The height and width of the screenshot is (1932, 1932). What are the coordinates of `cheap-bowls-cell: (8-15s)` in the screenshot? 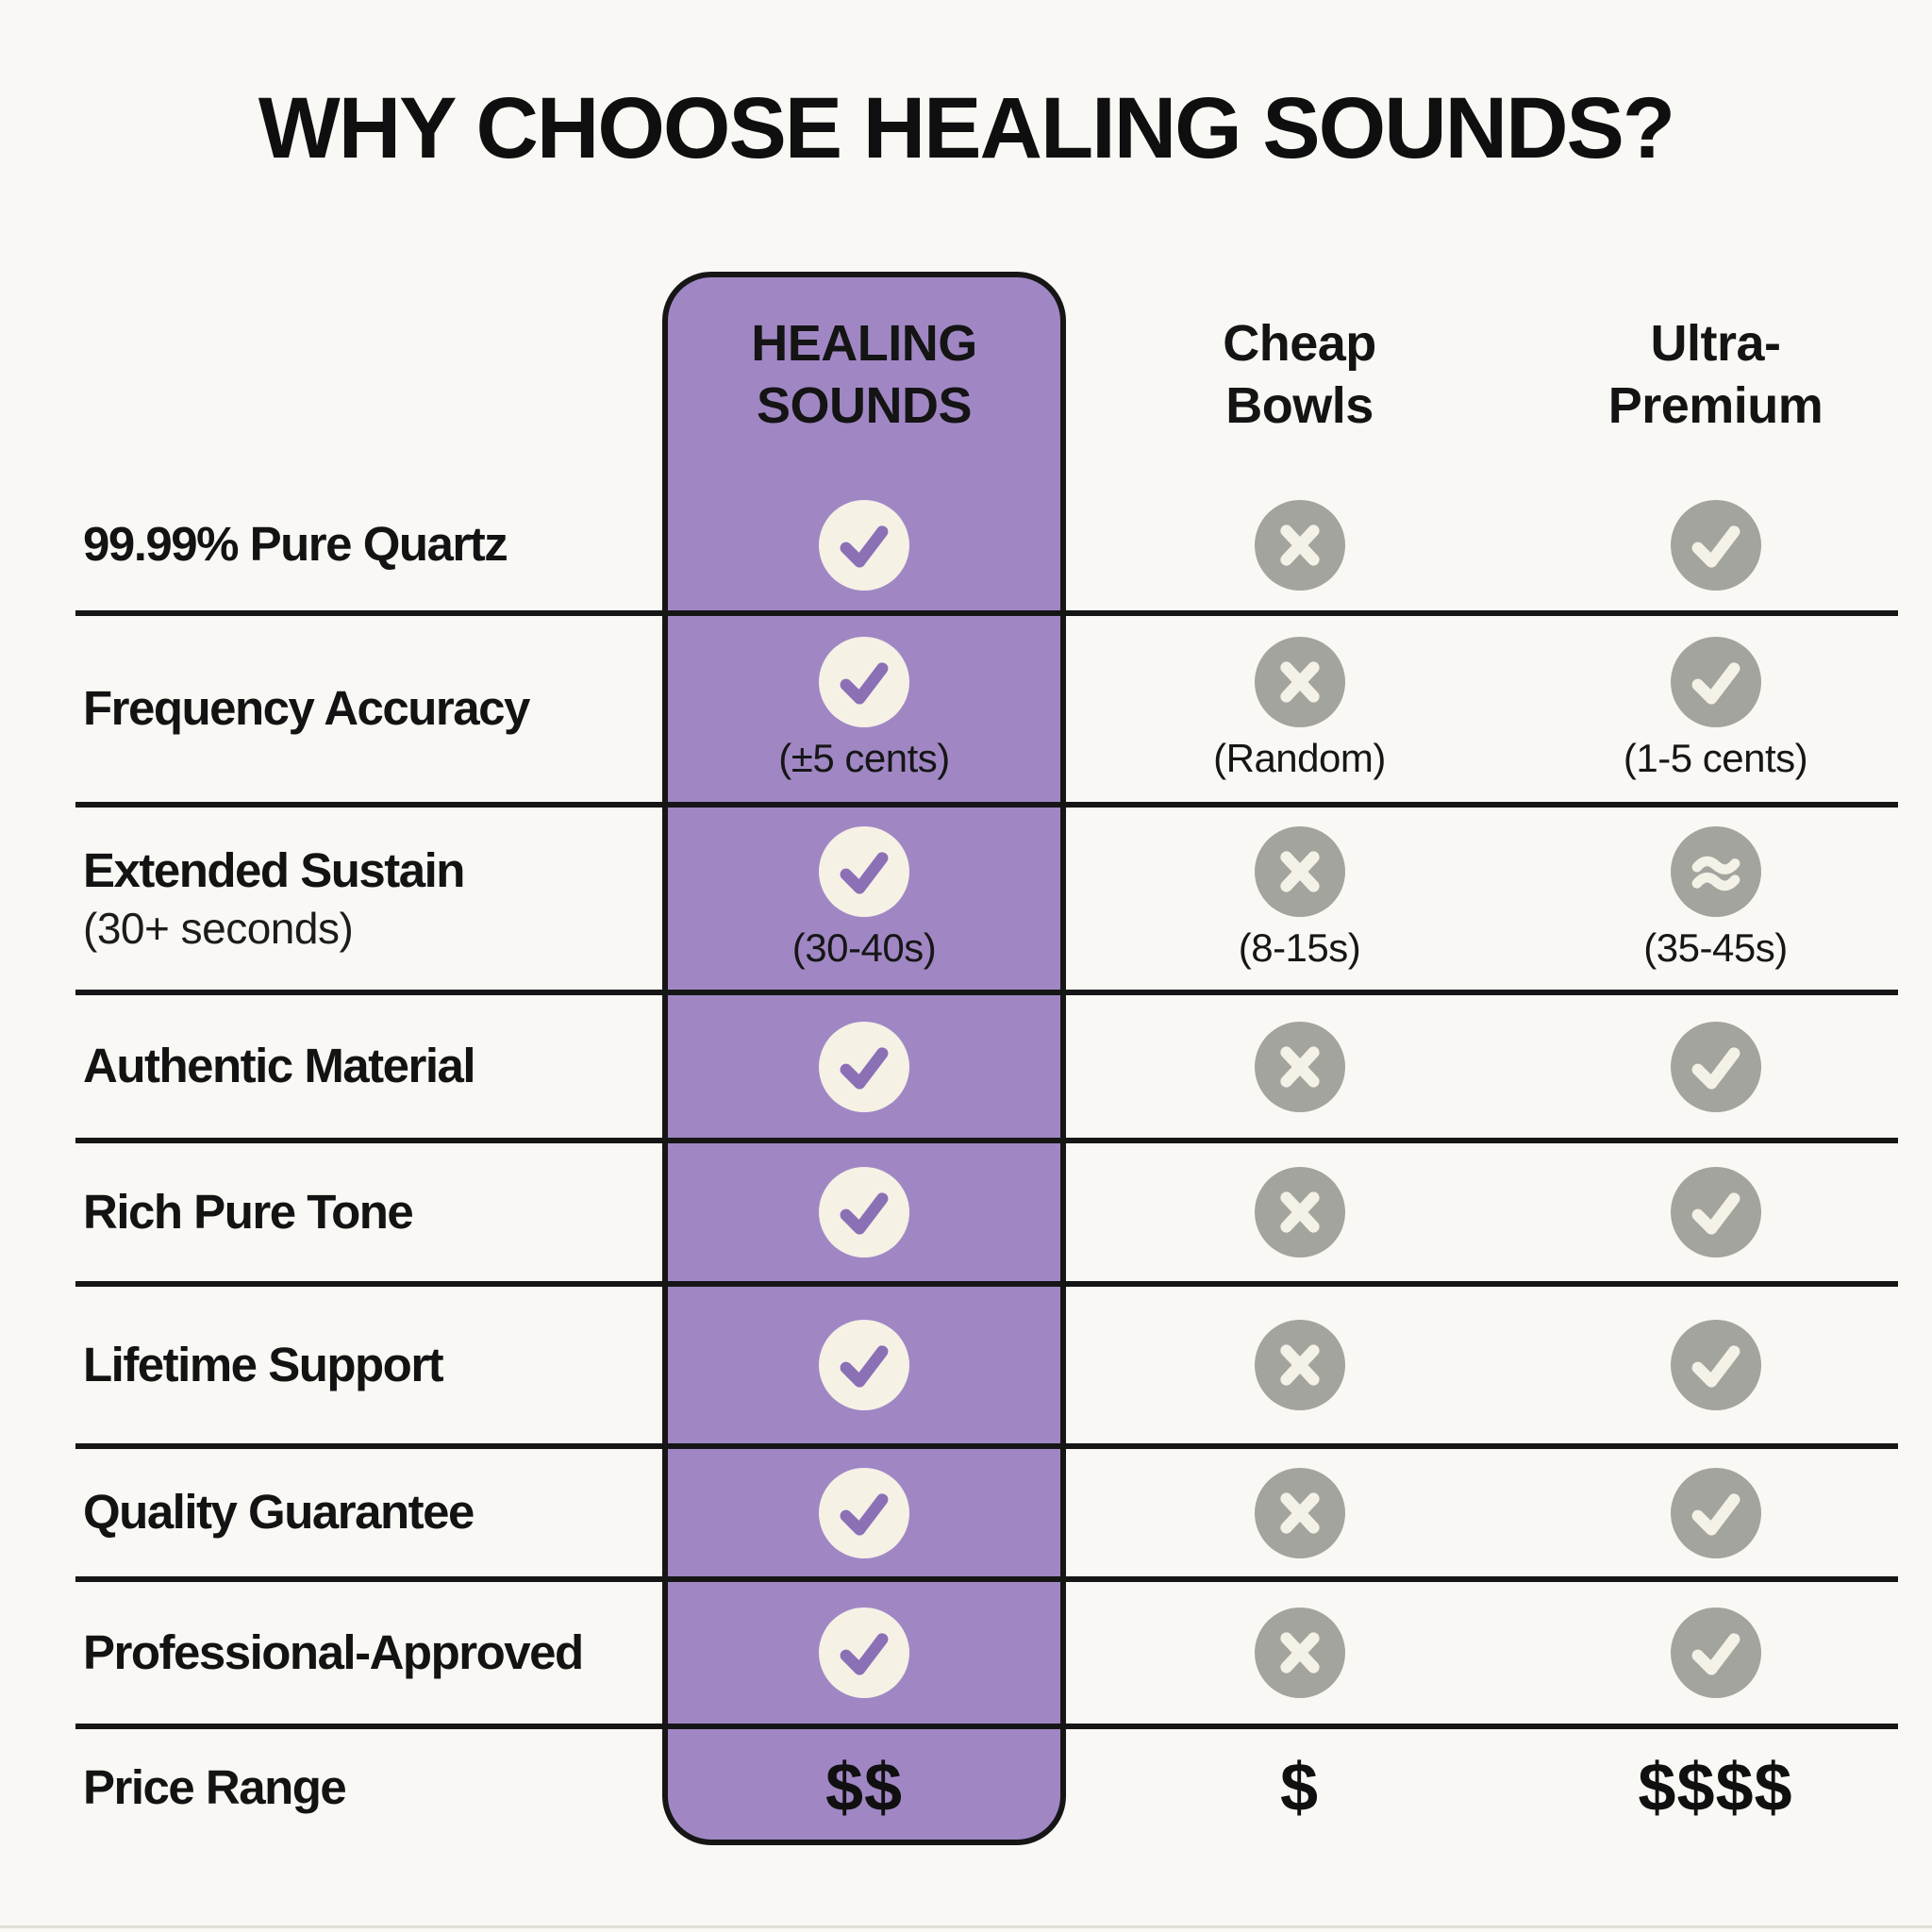 It's located at (1299, 899).